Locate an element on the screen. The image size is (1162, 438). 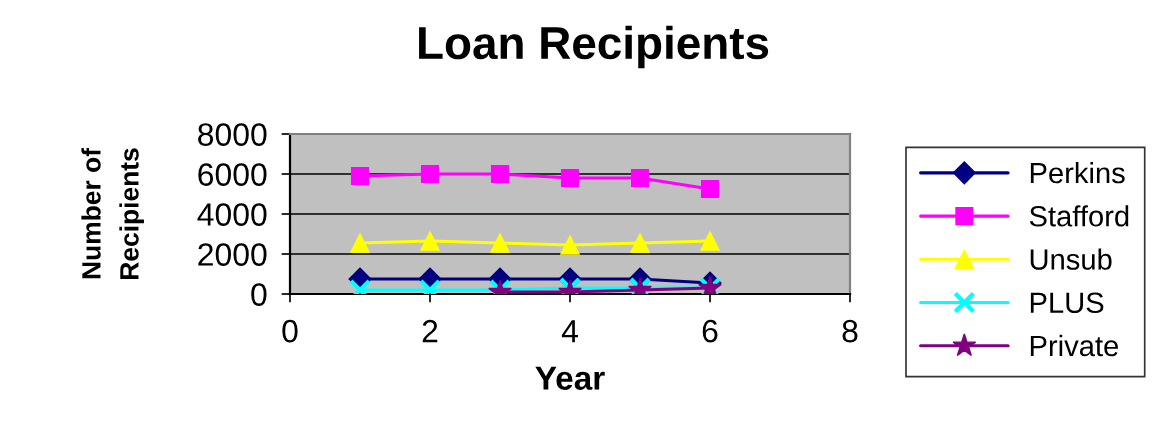
x-tick-label: 8 is located at coordinates (850, 331).